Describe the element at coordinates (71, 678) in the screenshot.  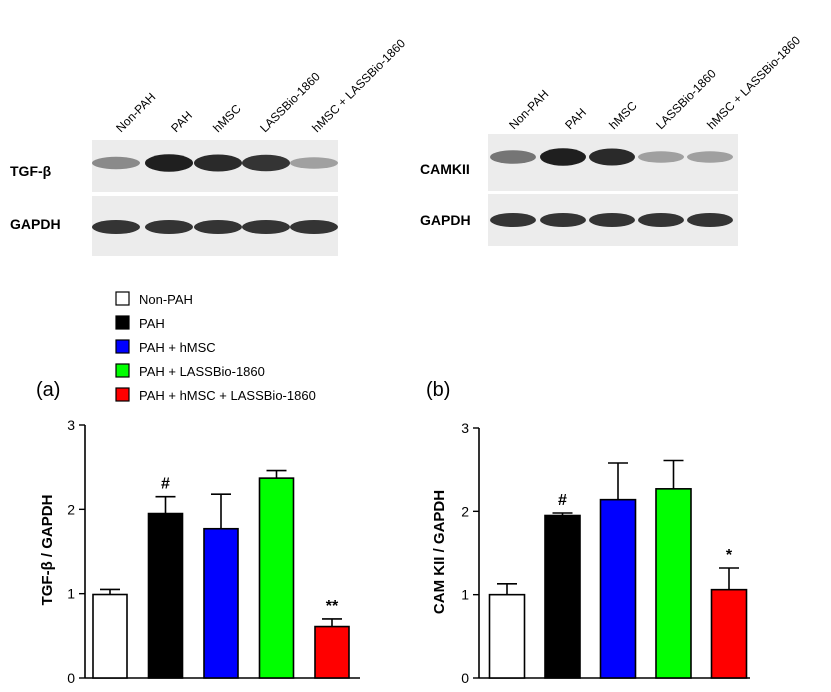
I see `chart-tgf-beta-y-tick-label: 0` at that location.